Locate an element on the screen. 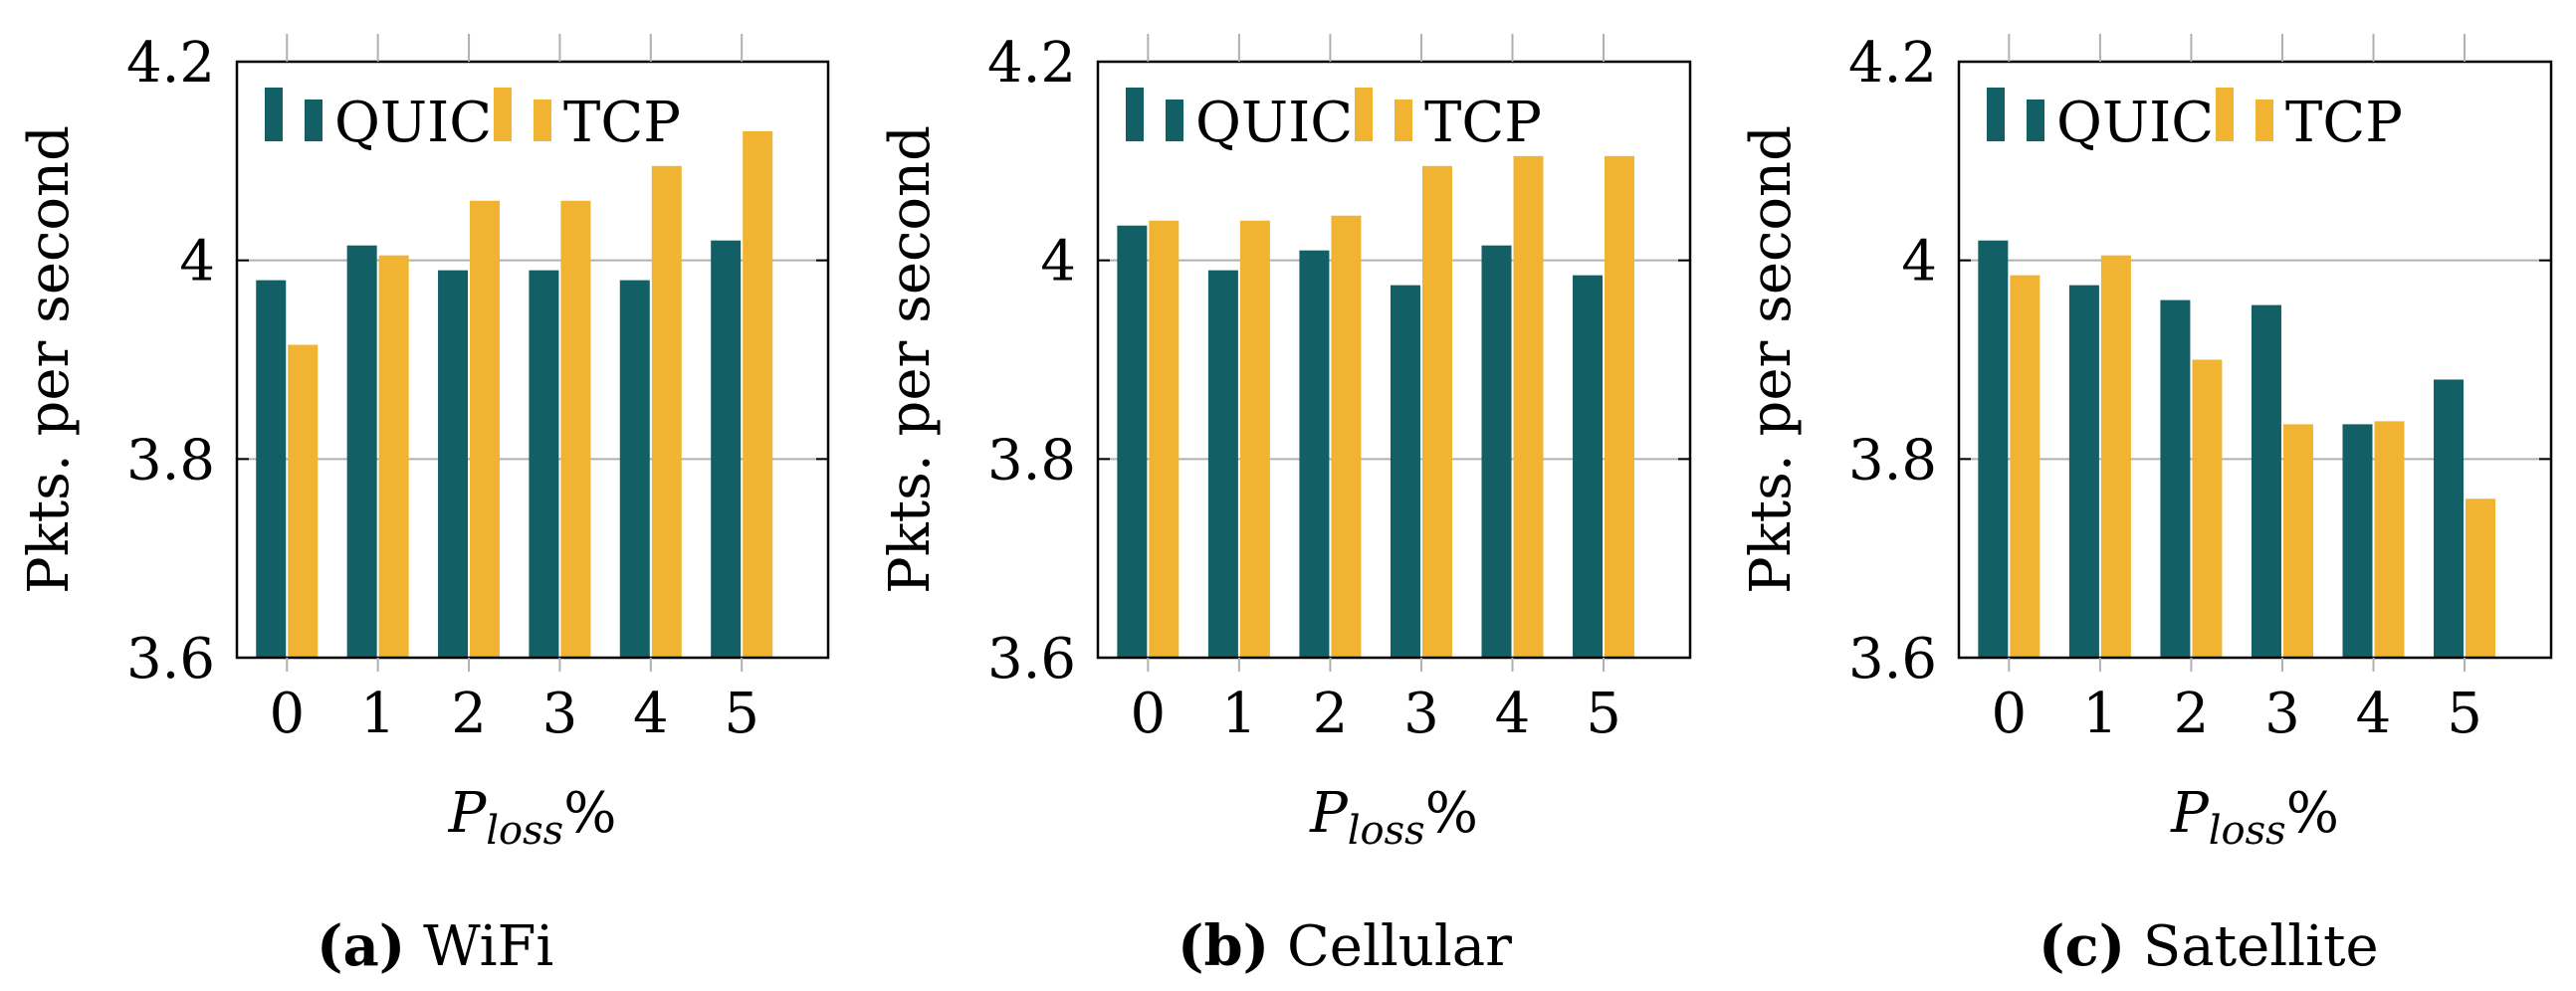 This screenshot has width=2576, height=991. caption: (a) WiFi is located at coordinates (435, 946).